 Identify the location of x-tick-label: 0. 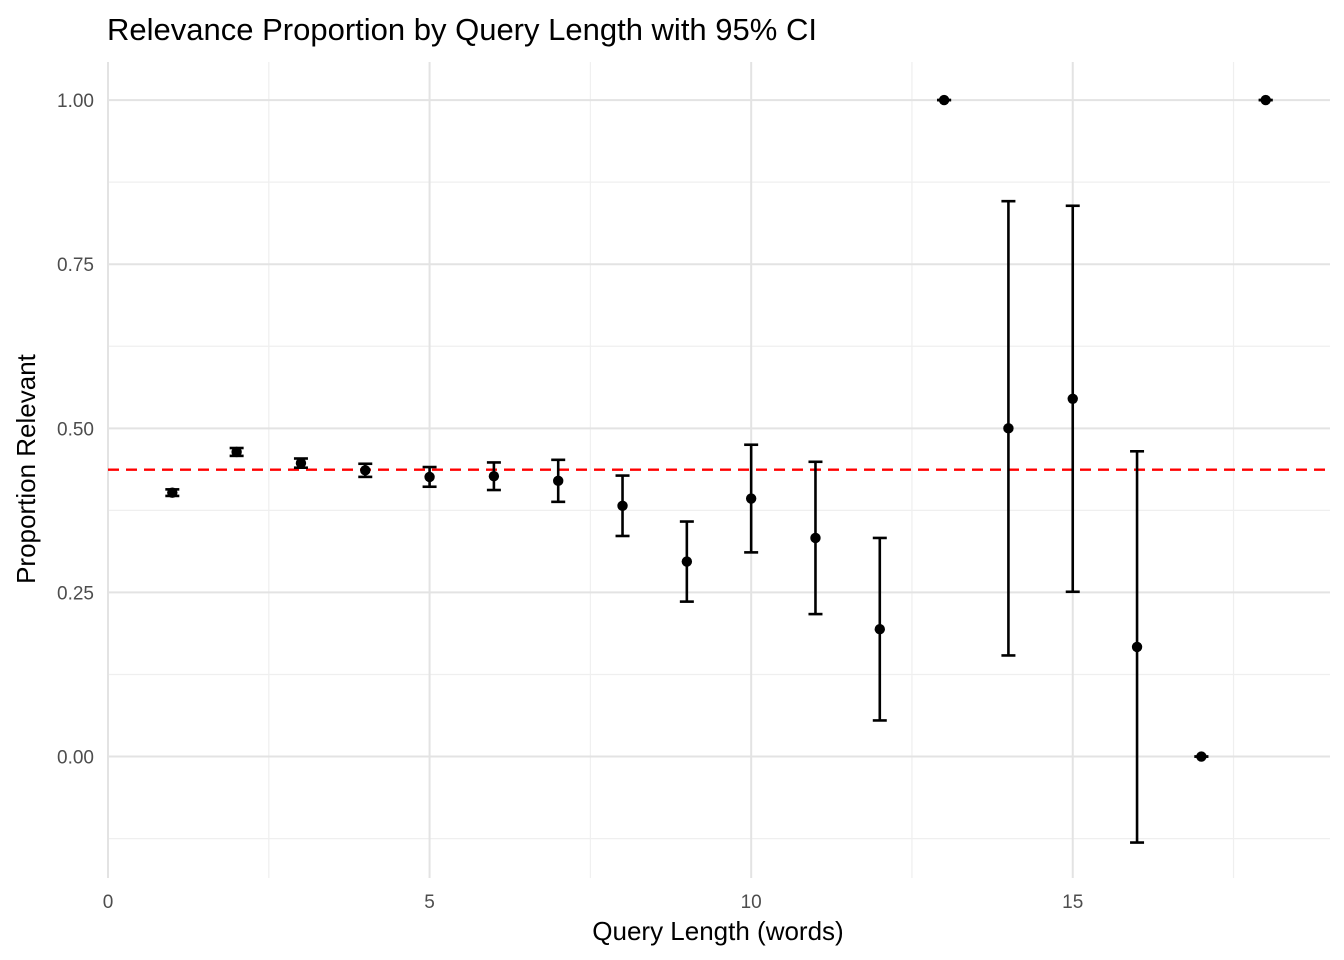
(108, 902).